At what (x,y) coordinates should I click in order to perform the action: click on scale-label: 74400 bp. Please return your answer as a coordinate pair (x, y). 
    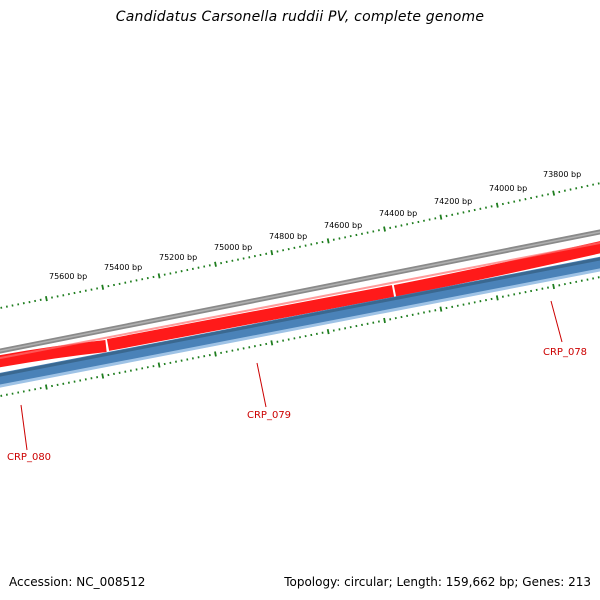
    Looking at the image, I should click on (398, 213).